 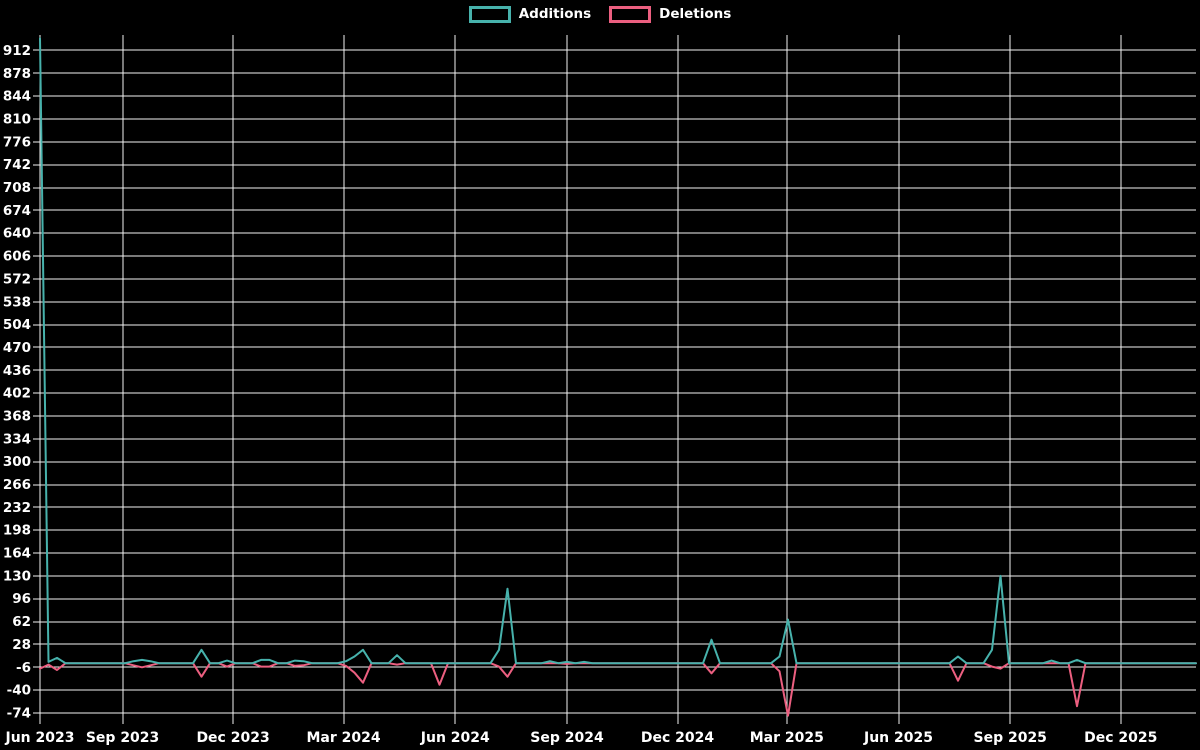 What do you see at coordinates (19, 713) in the screenshot?
I see `y-tick-label: -74` at bounding box center [19, 713].